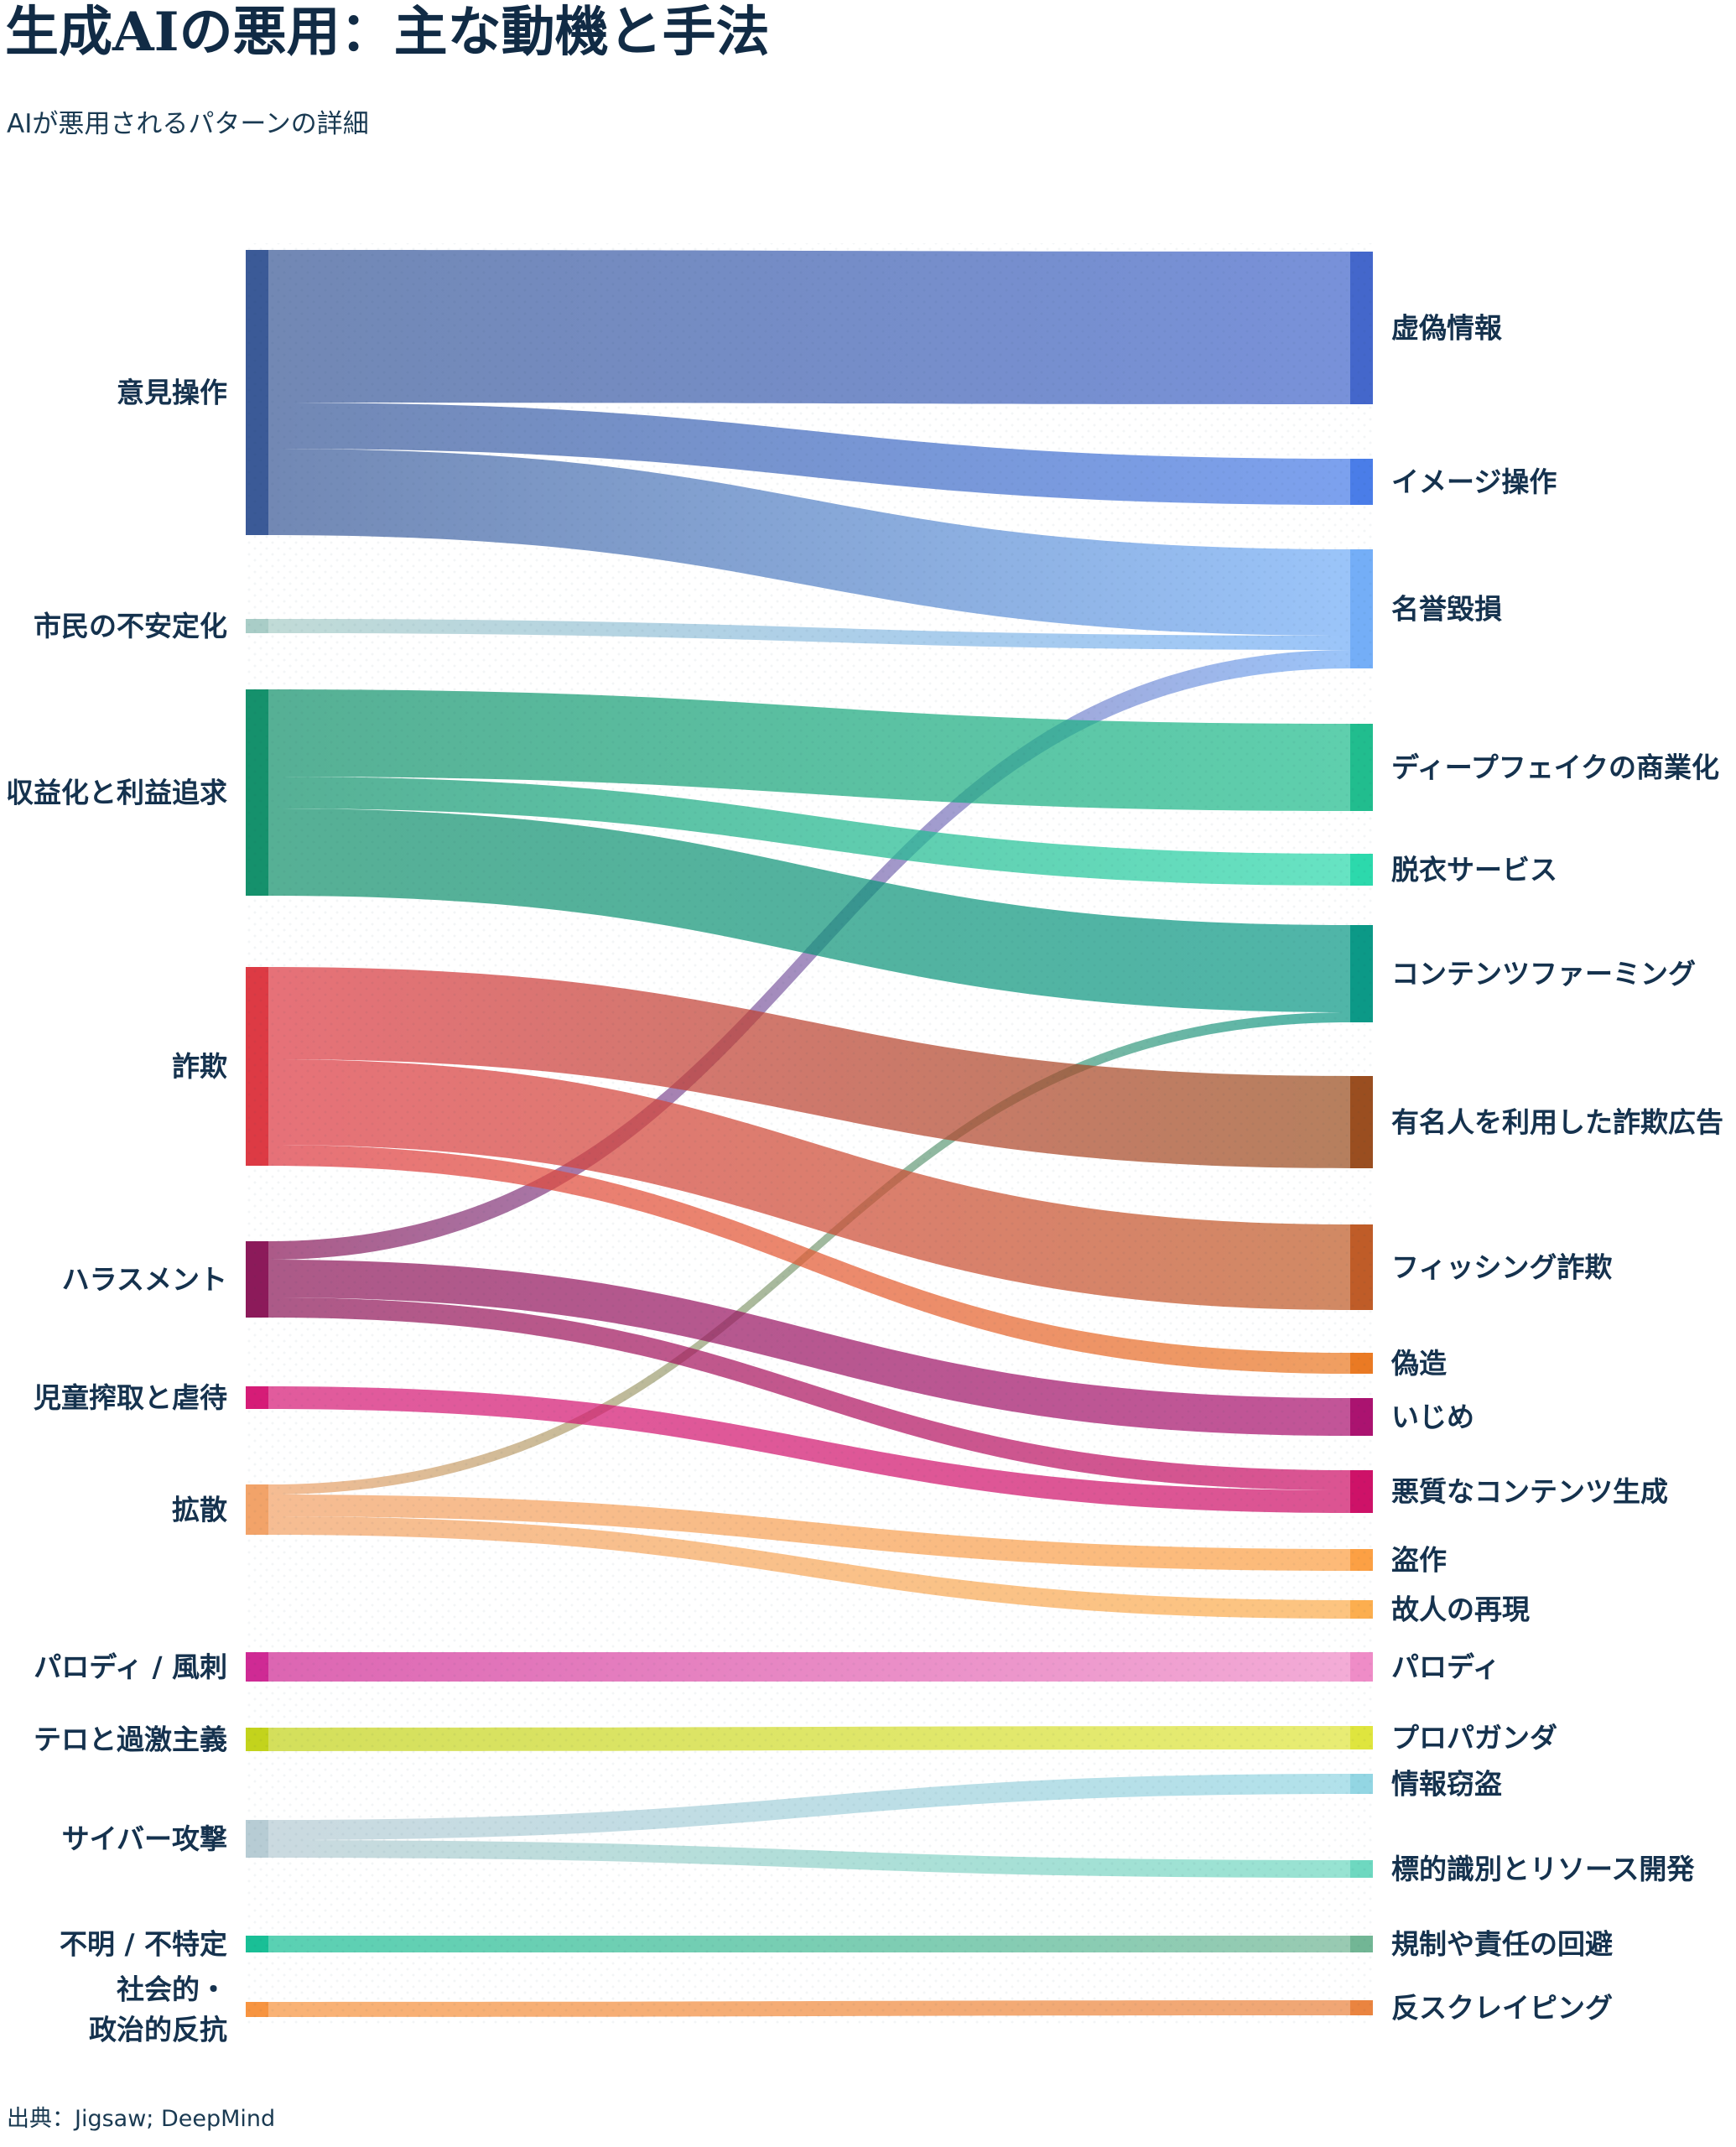 Image resolution: width=1736 pixels, height=2147 pixels. What do you see at coordinates (144, 1838) in the screenshot?
I see `node-label-cyber-attack: サイバー攻撃` at bounding box center [144, 1838].